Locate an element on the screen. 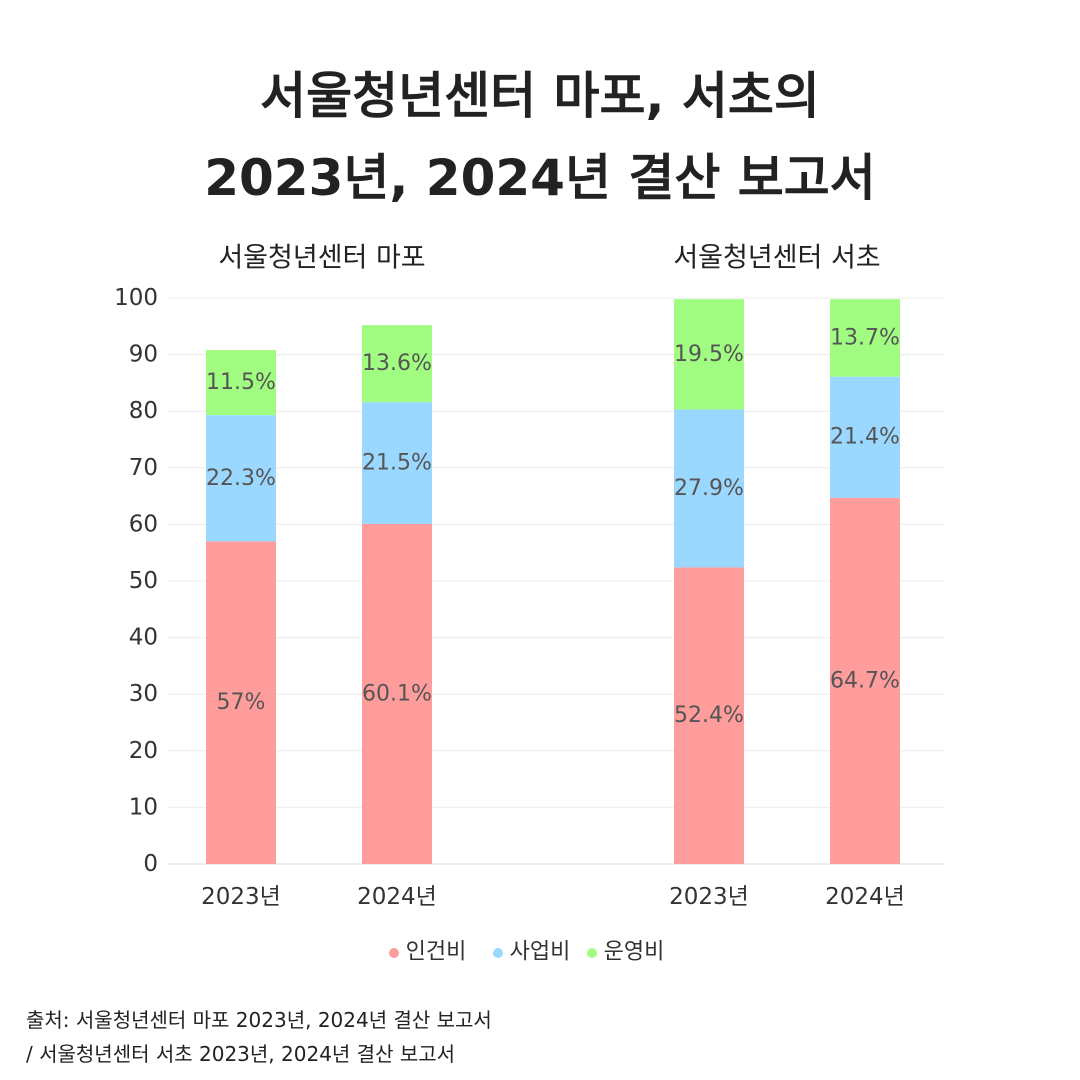 This screenshot has height=1080, width=1080. data-label: 27.9% is located at coordinates (709, 488).